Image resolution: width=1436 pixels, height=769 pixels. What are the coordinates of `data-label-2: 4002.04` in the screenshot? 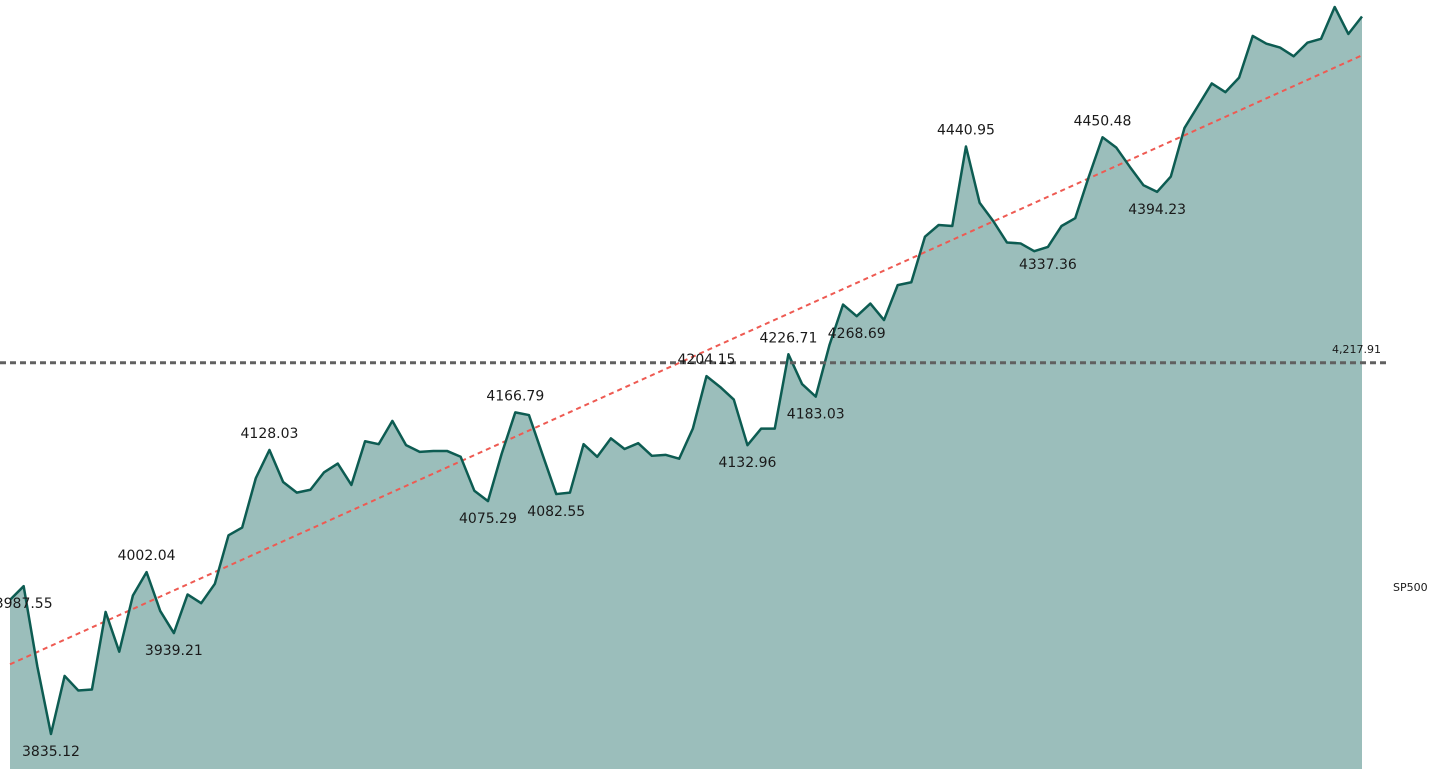 It's located at (147, 556).